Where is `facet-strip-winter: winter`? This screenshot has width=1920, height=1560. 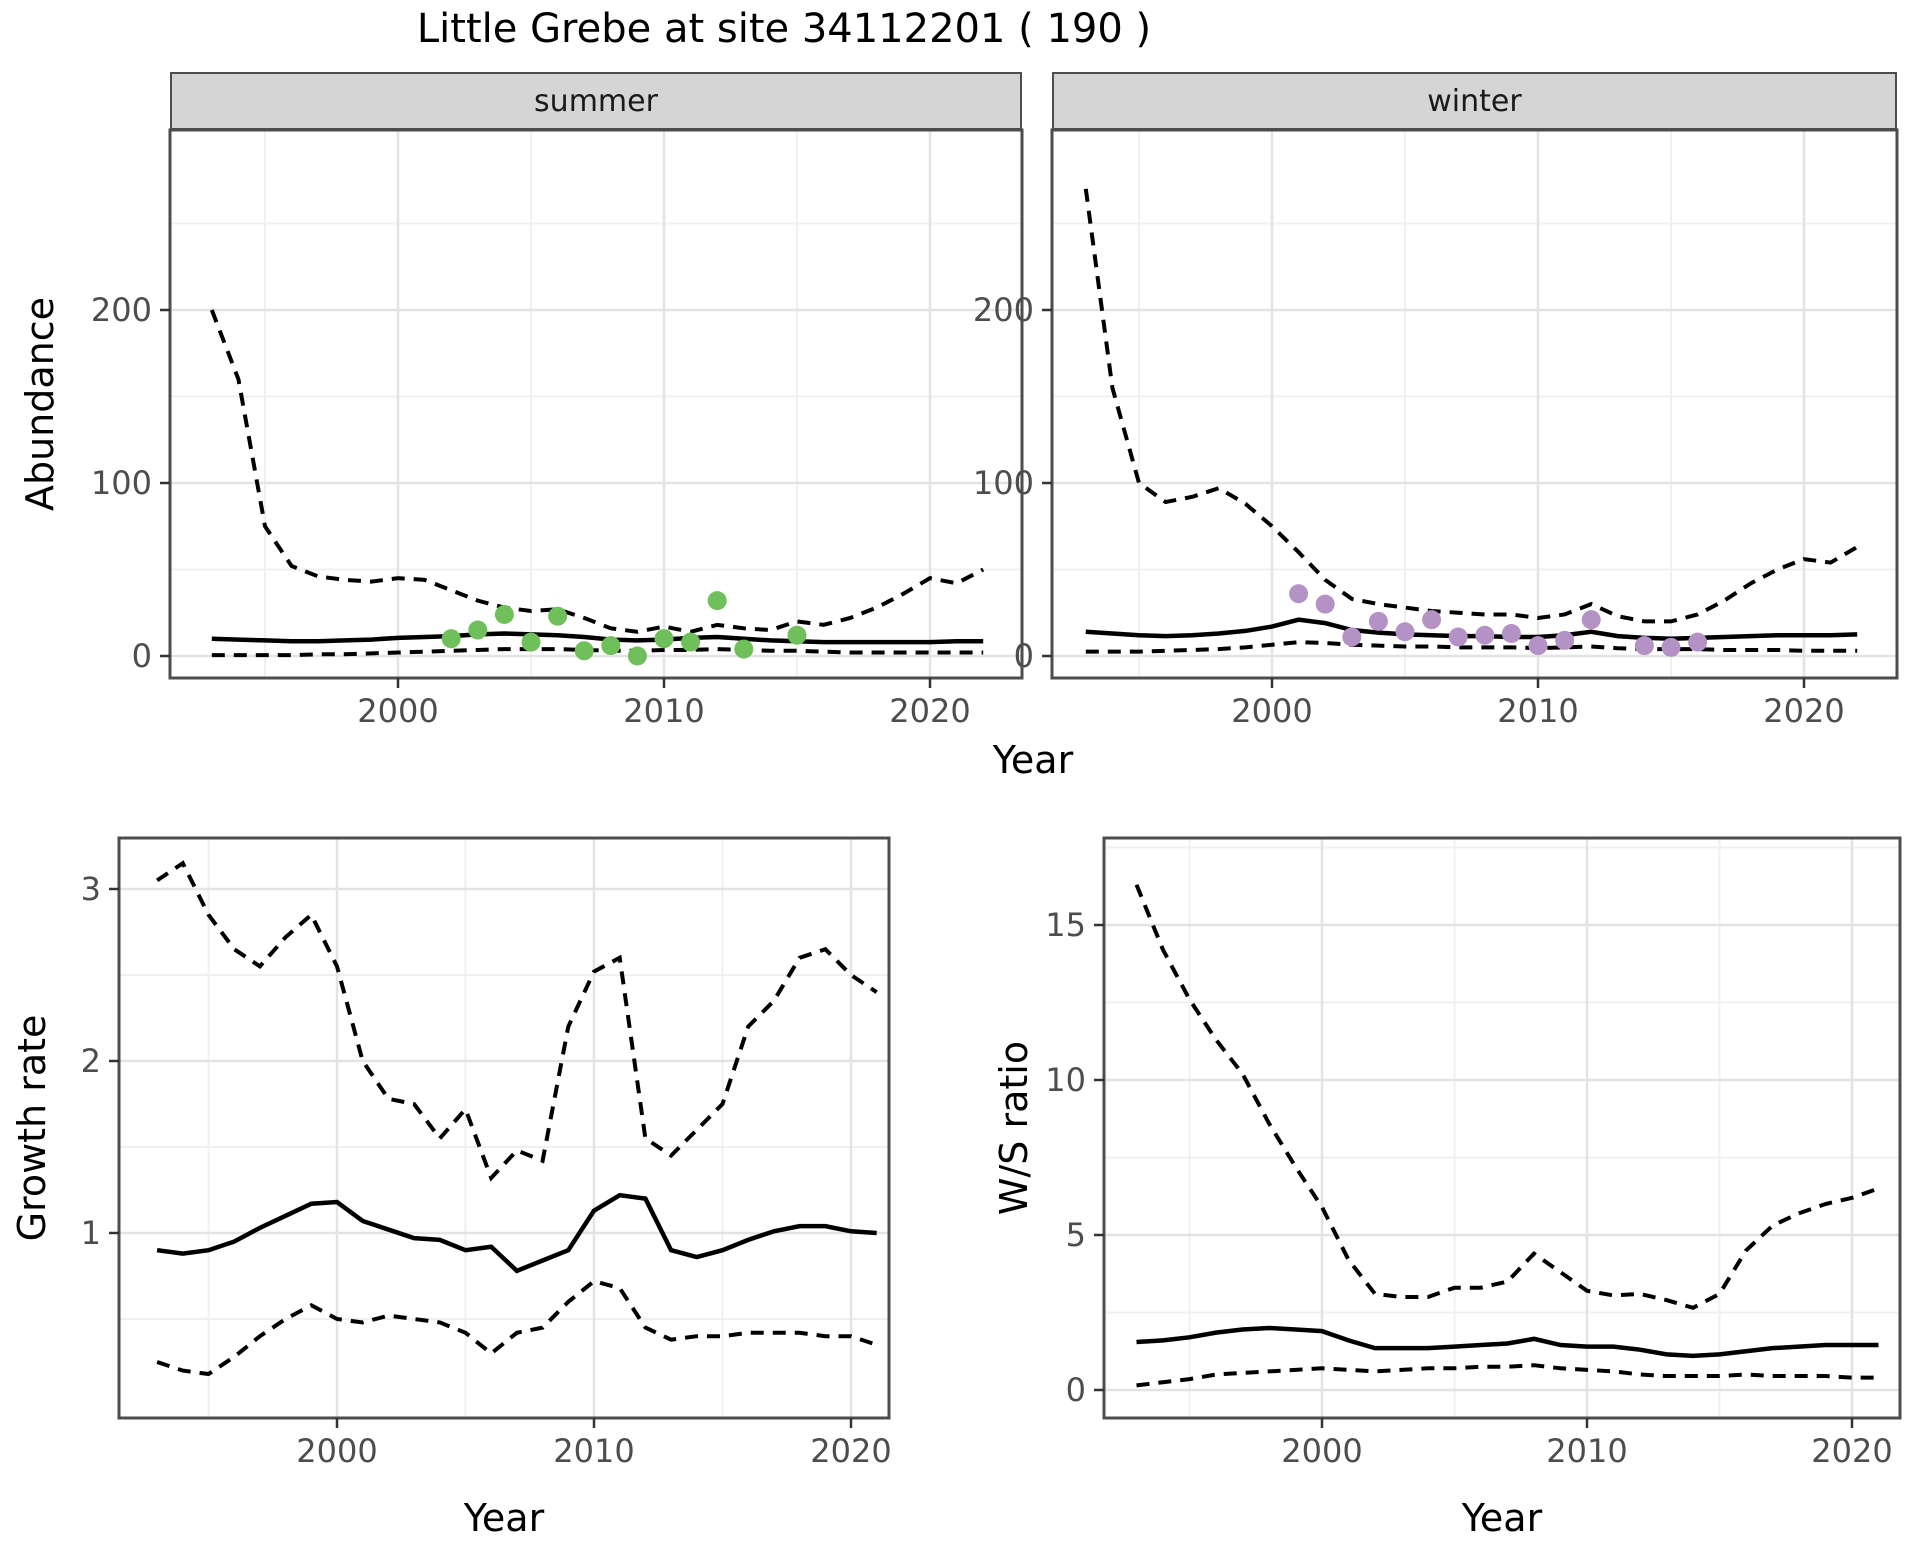
facet-strip-winter: winter is located at coordinates (1474, 101).